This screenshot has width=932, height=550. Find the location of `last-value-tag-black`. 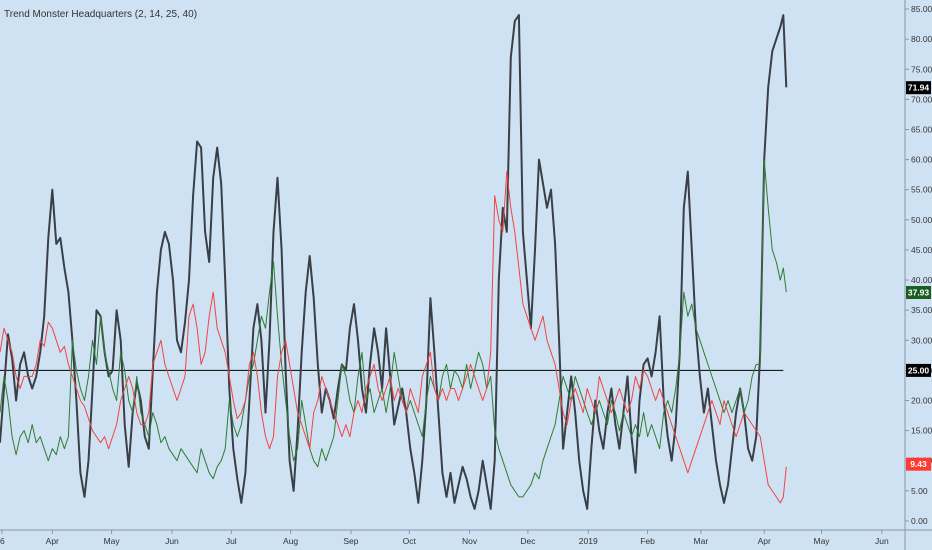

last-value-tag-black is located at coordinates (918, 88).